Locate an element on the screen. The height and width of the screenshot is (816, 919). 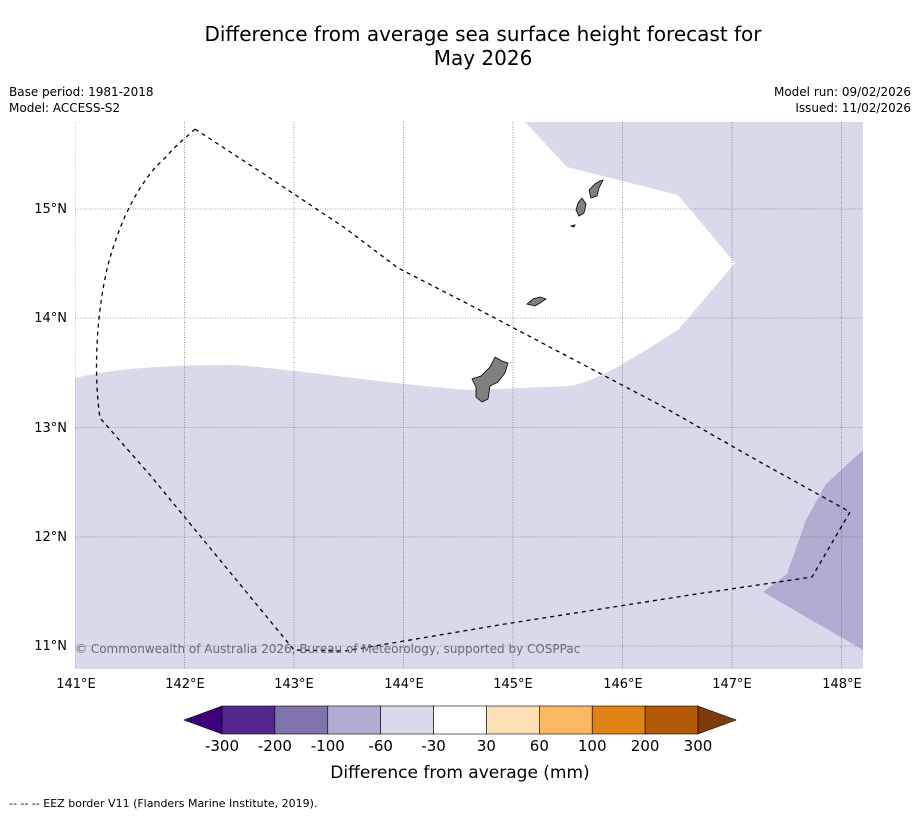
lon-label-146e: 146°E is located at coordinates (623, 684).